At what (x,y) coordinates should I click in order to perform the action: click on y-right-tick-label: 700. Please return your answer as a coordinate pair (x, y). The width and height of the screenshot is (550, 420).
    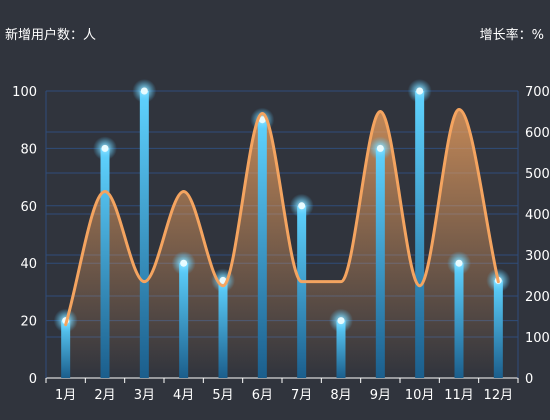
    Looking at the image, I should click on (537, 92).